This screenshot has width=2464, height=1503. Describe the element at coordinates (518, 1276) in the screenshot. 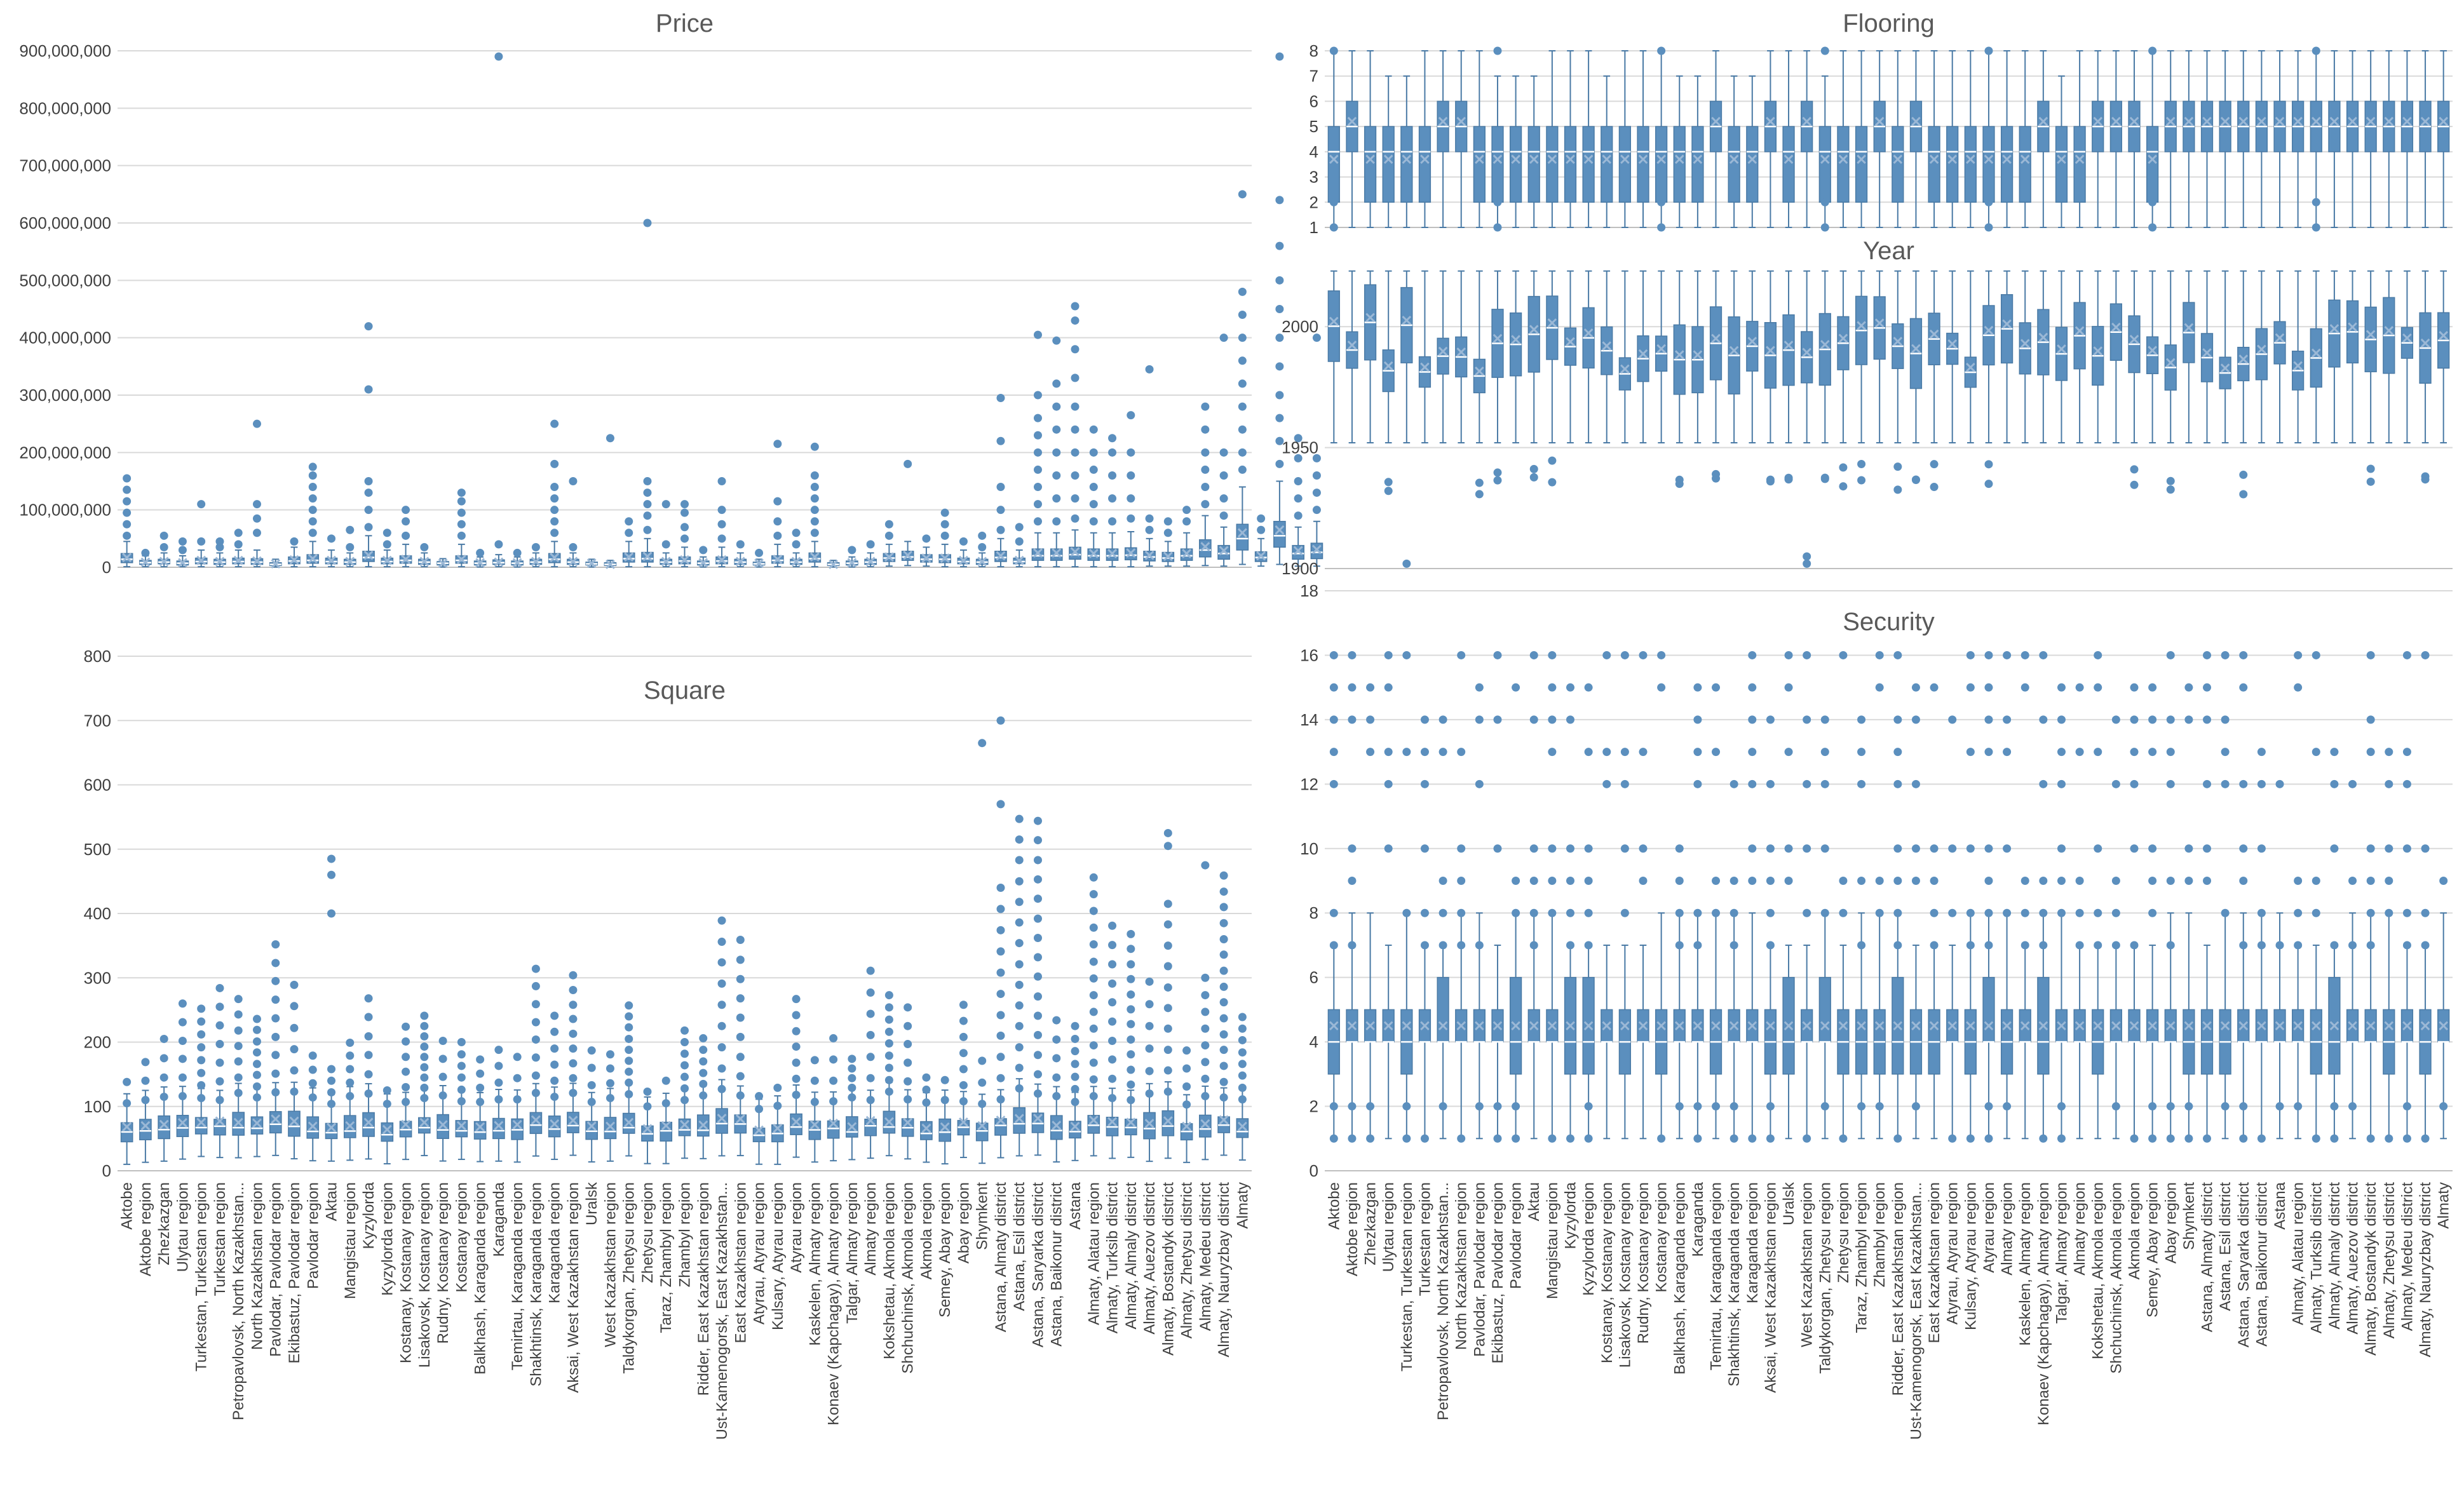

I see `category-label: Temirtau, Karaganda region` at that location.